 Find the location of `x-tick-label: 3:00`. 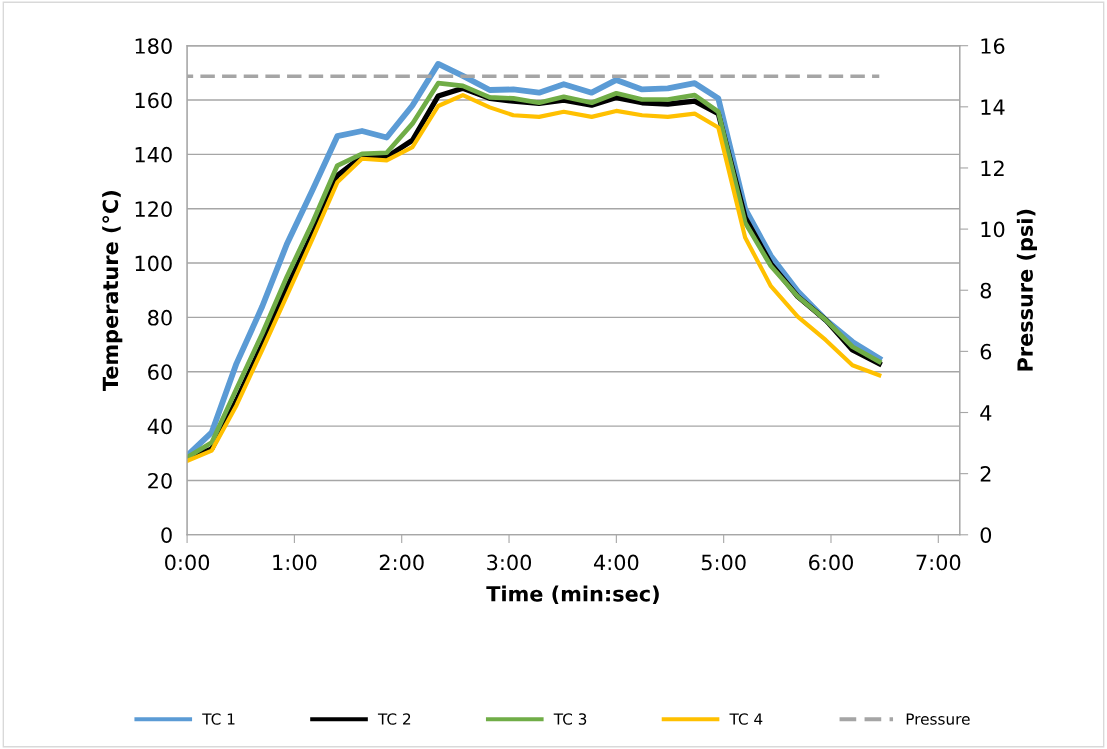

x-tick-label: 3:00 is located at coordinates (509, 562).